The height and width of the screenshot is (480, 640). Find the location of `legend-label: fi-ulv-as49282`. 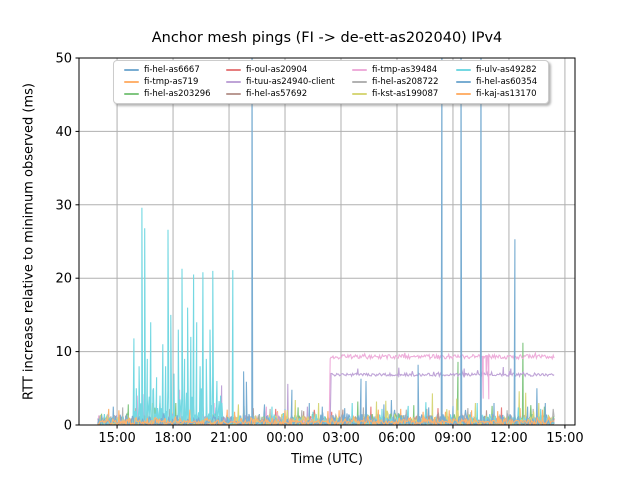

legend-label: fi-ulv-as49282 is located at coordinates (506, 69).